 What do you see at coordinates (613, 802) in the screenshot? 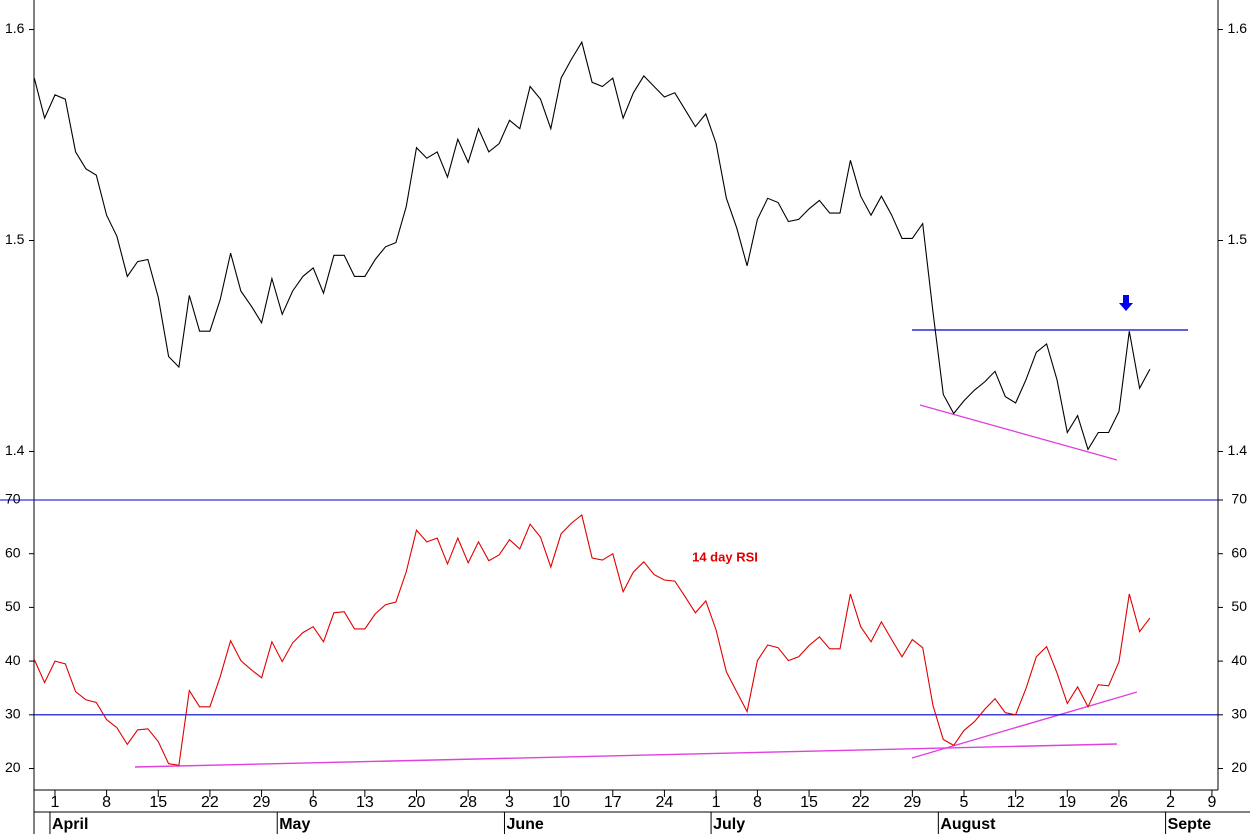
I see `x-tick-label: 17` at bounding box center [613, 802].